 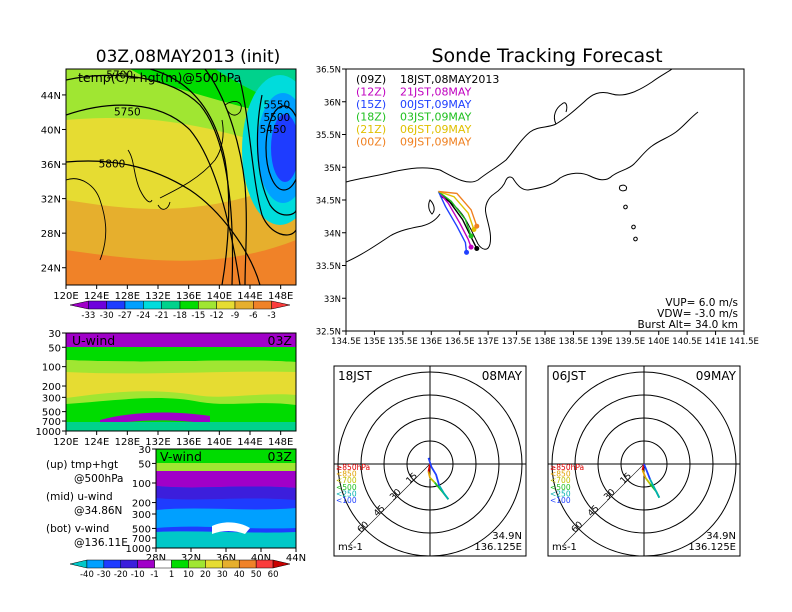 I want to click on hodo-date-label: 08MAY, so click(x=502, y=376).